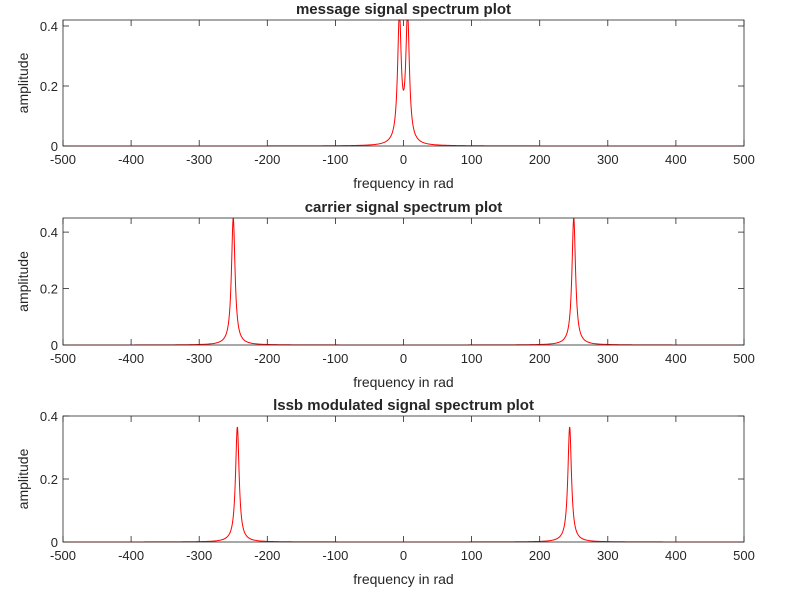 The width and height of the screenshot is (786, 606). What do you see at coordinates (403, 405) in the screenshot?
I see `chart-title: lssb modulated signal spectrum plot` at bounding box center [403, 405].